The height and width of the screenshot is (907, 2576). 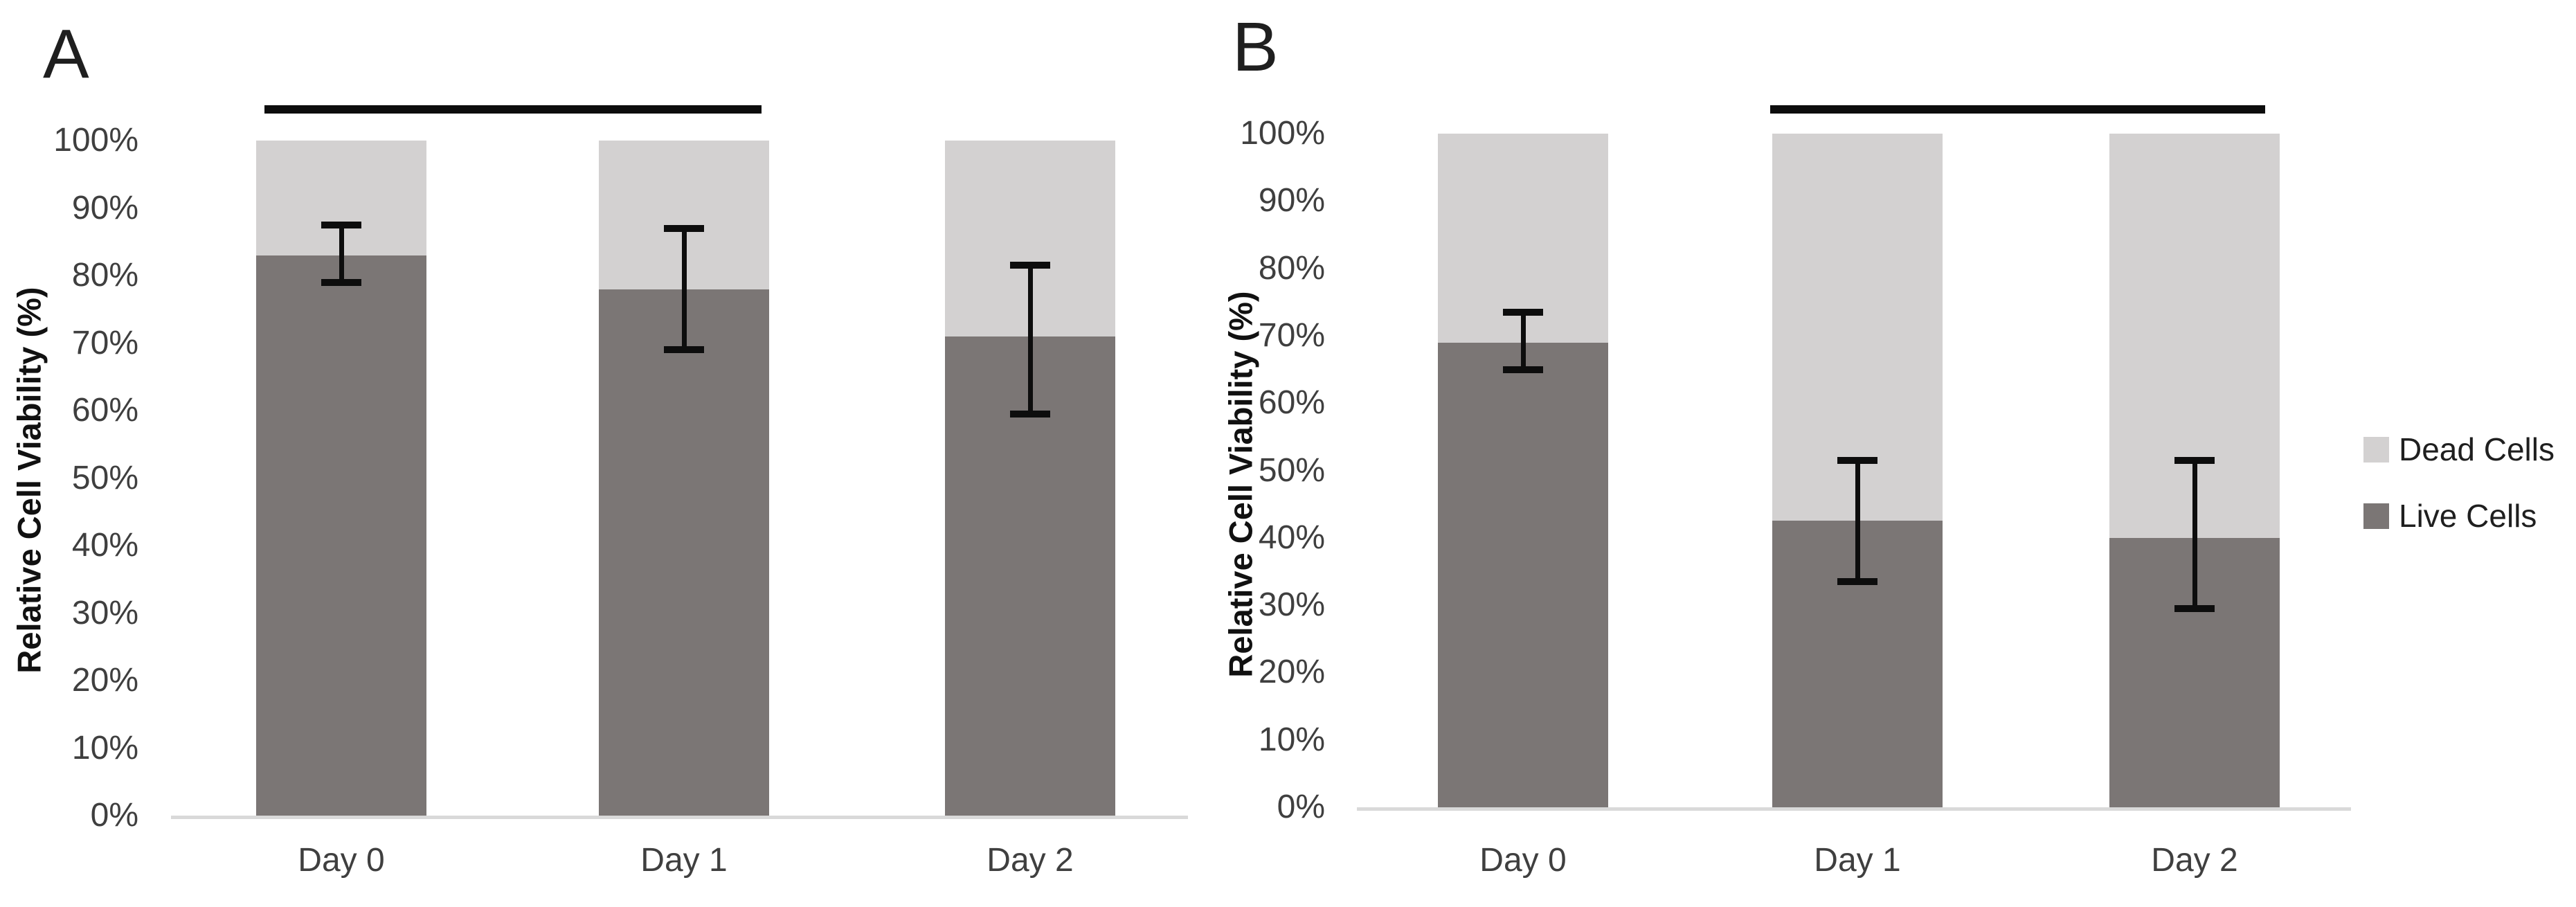 I want to click on panel-a-bar-day-0-live-segment, so click(x=341, y=535).